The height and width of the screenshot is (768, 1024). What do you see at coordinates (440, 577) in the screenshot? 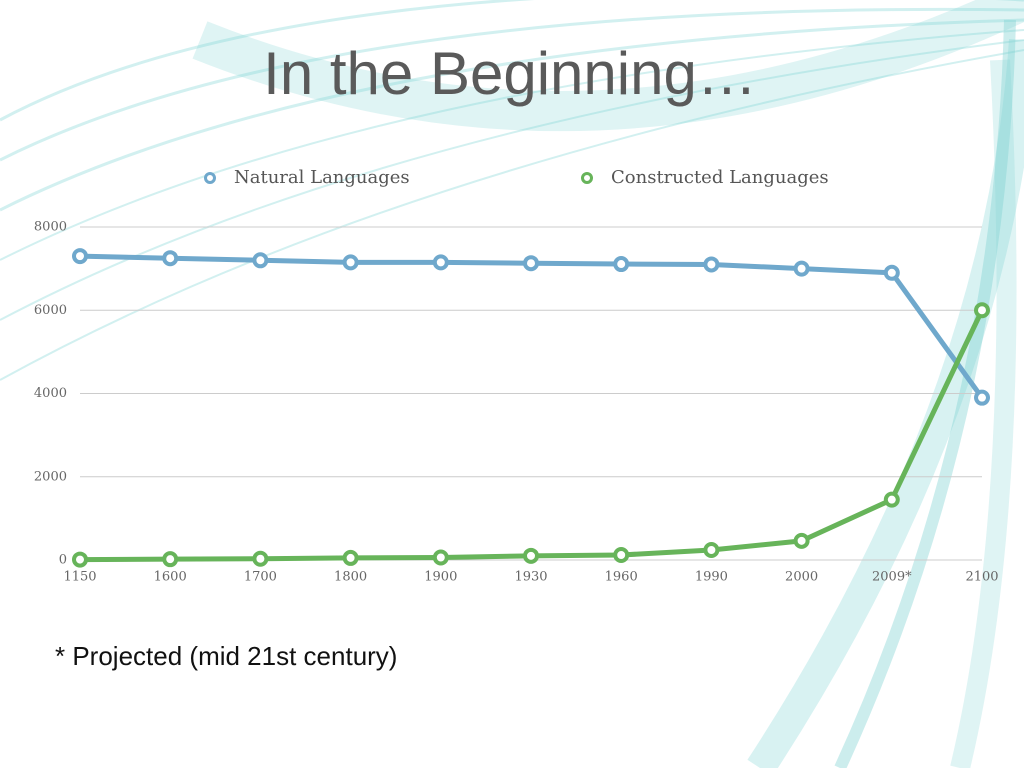
I see `x-tick-label: 1900` at bounding box center [440, 577].